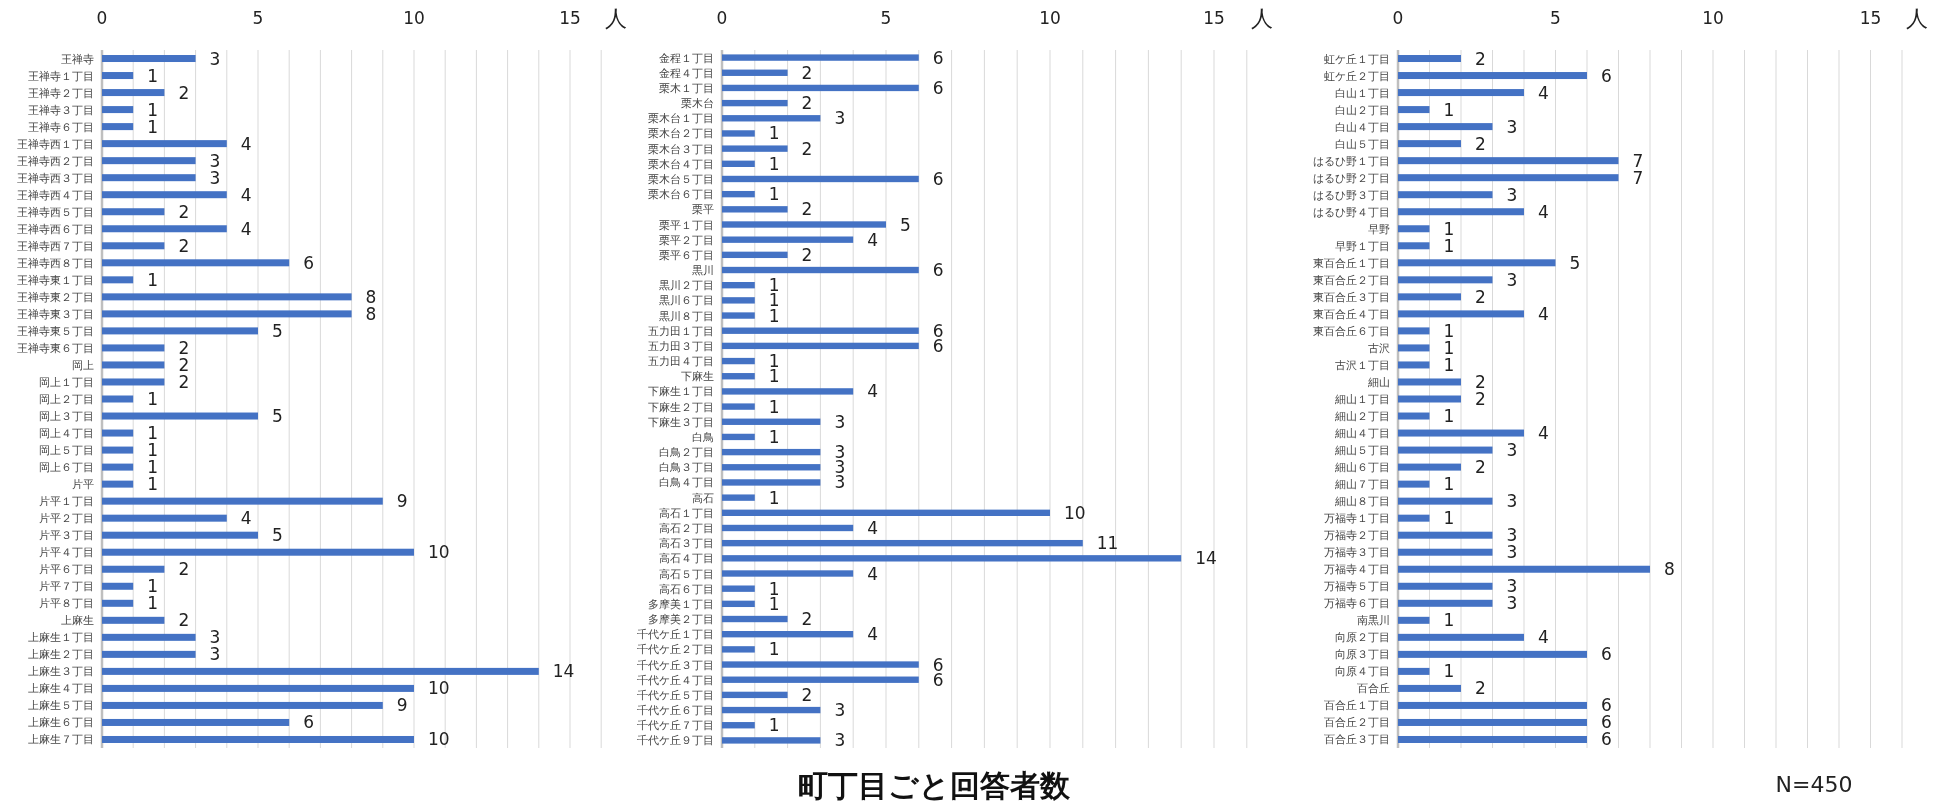 This screenshot has height=811, width=1948. What do you see at coordinates (1362, 109) in the screenshot?
I see `y-tick-label: 白山２丁目` at bounding box center [1362, 109].